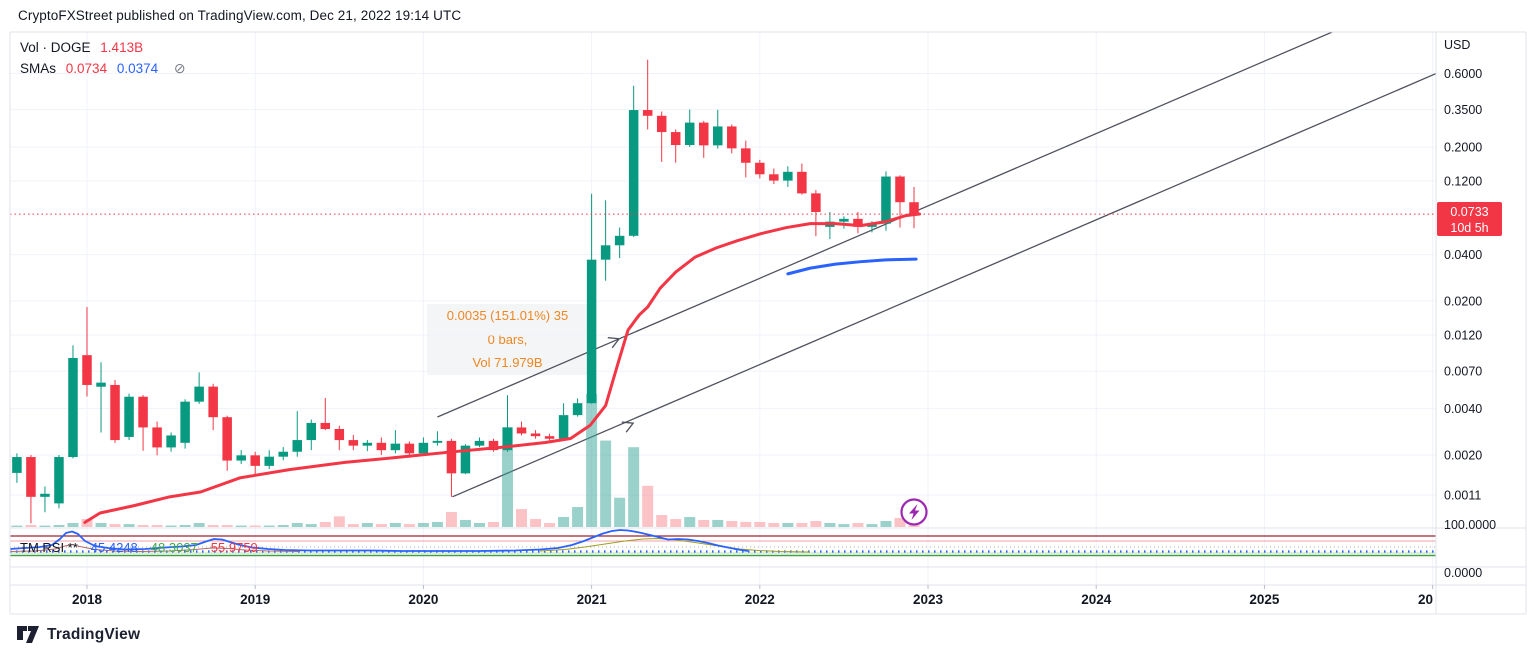 The image size is (1536, 656). I want to click on sma-blue-line, so click(852, 266).